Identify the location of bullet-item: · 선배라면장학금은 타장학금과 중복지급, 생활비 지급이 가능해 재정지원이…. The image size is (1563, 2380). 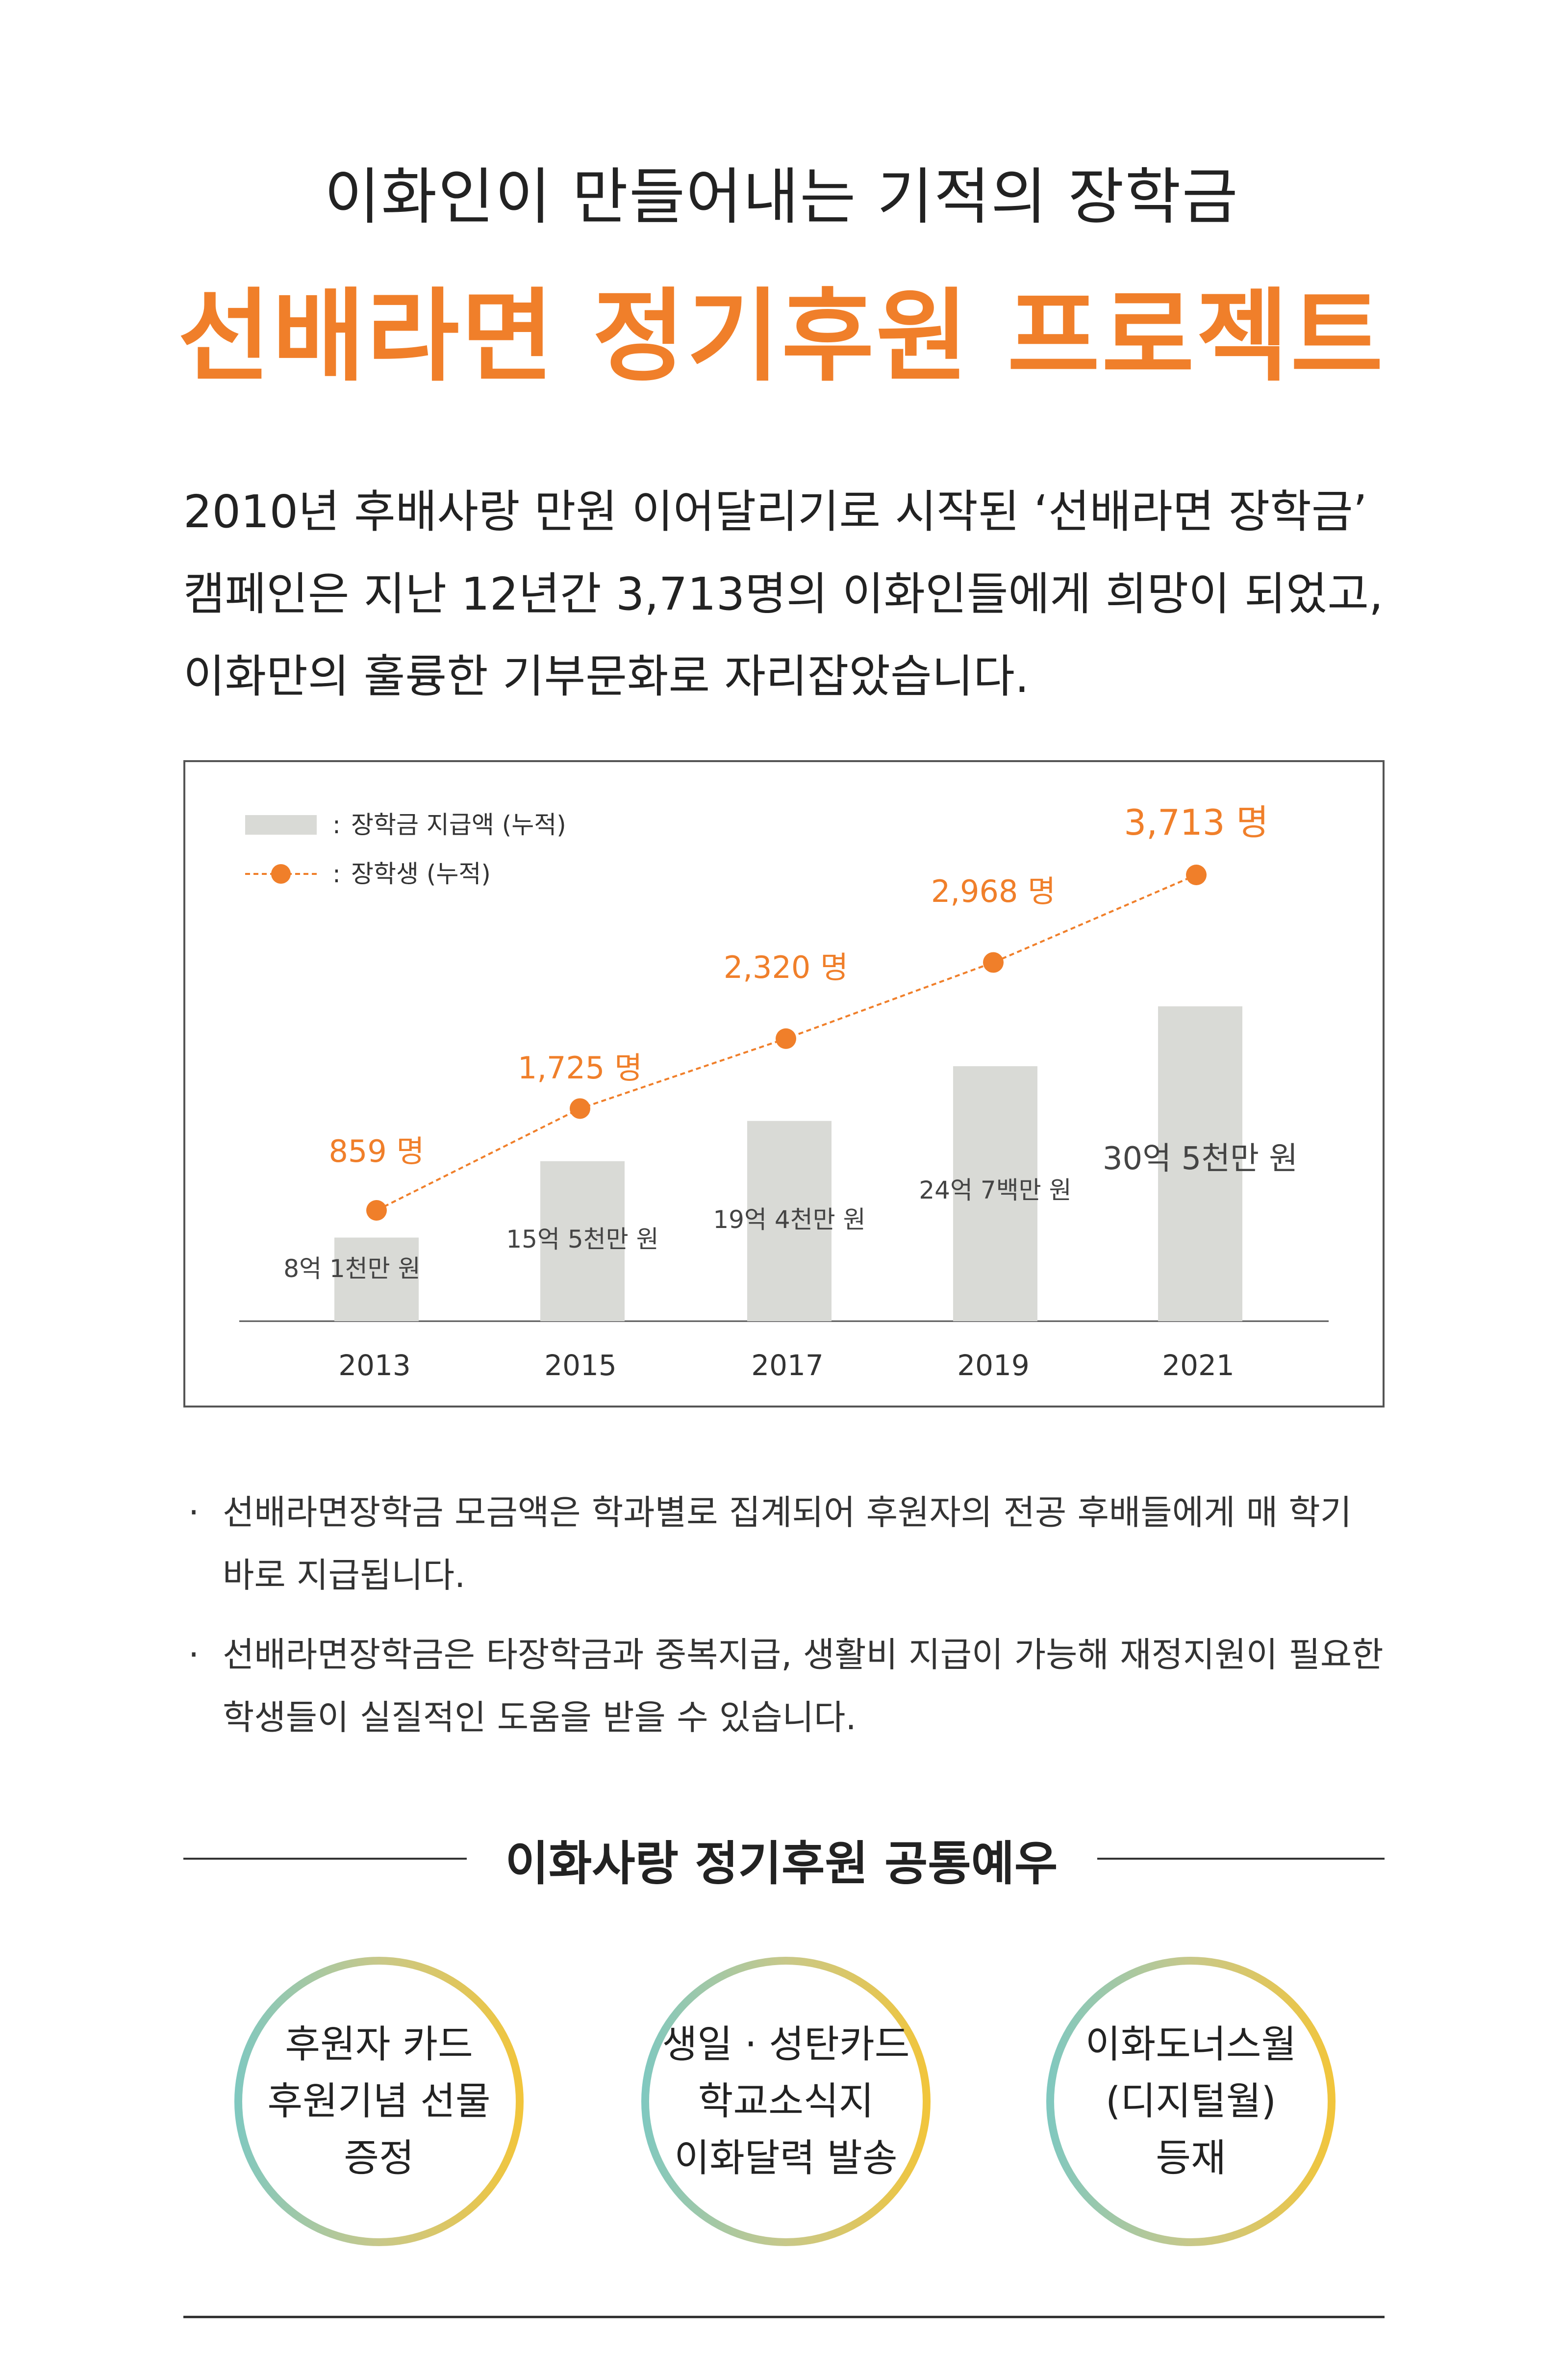
(786, 1686).